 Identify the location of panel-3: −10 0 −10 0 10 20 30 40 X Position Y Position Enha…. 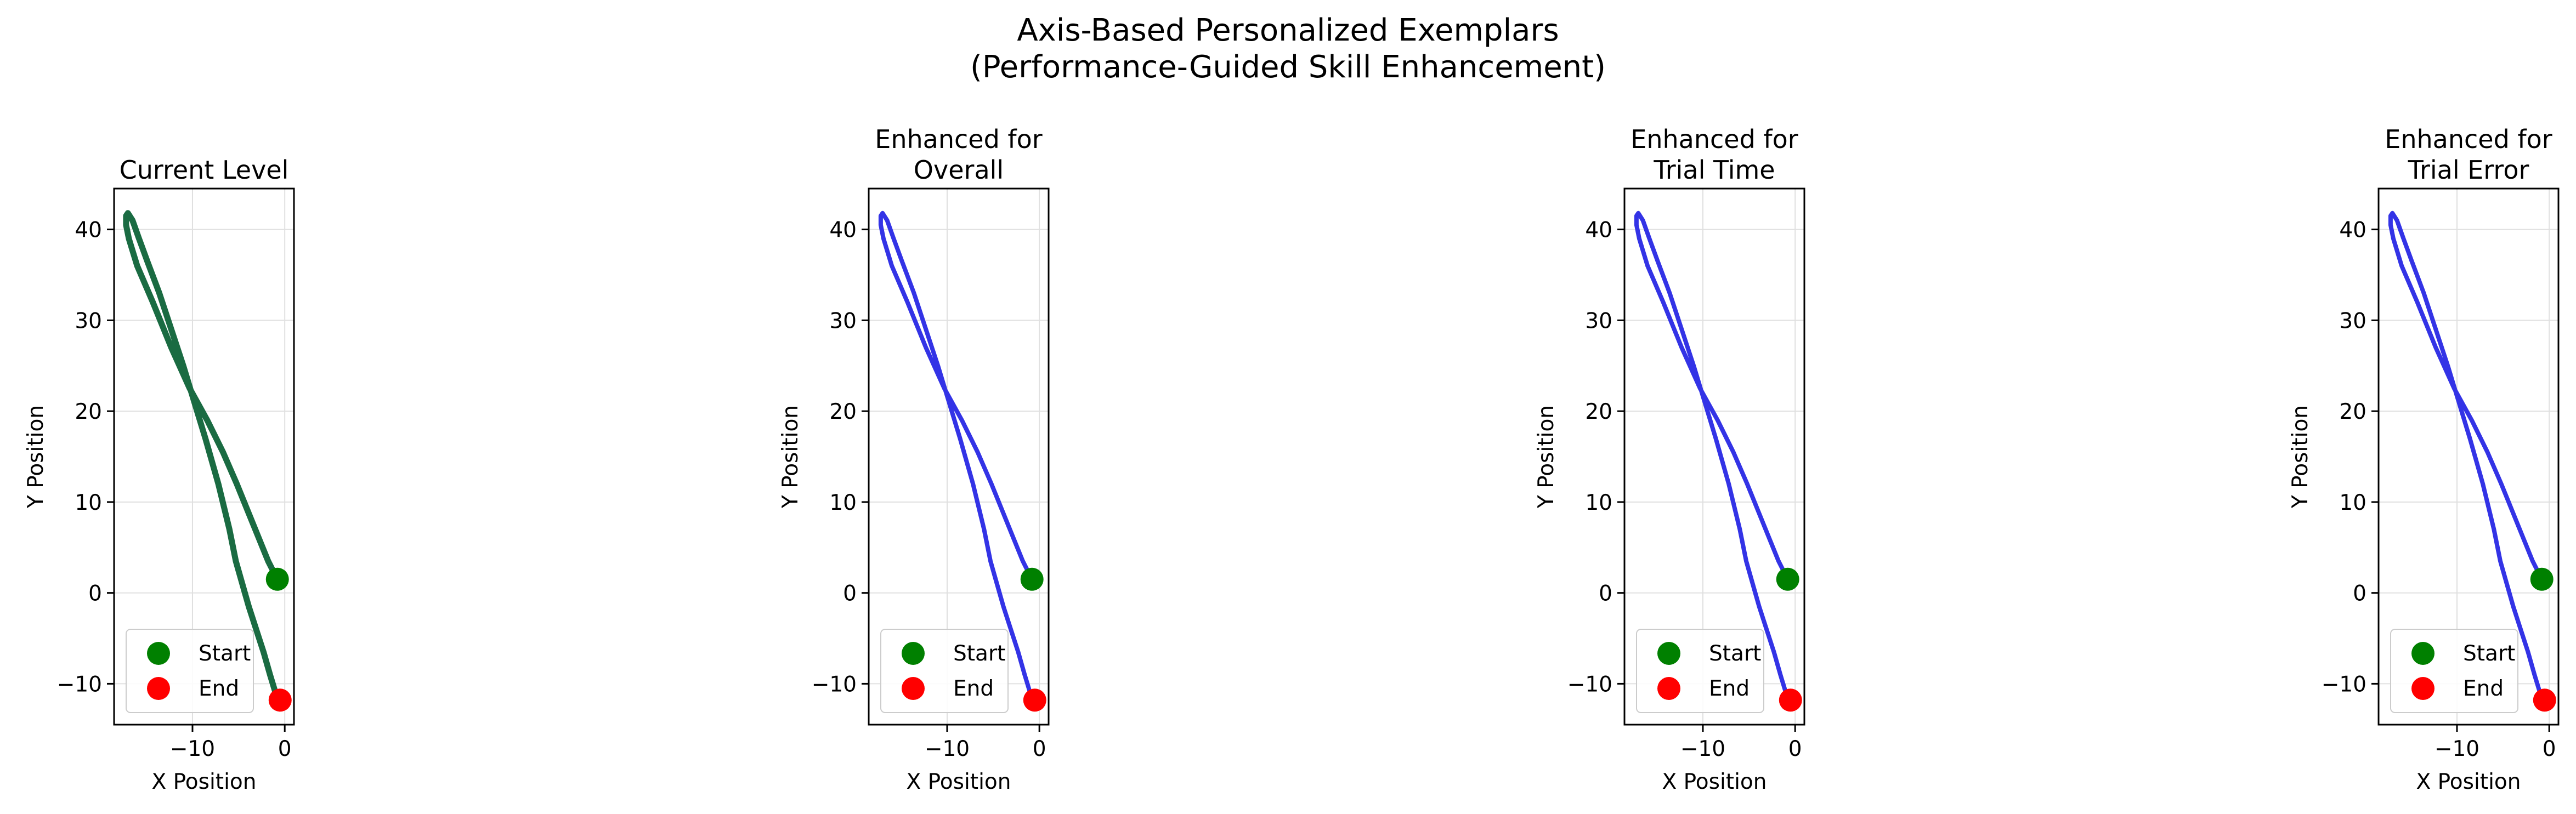
(1670, 459).